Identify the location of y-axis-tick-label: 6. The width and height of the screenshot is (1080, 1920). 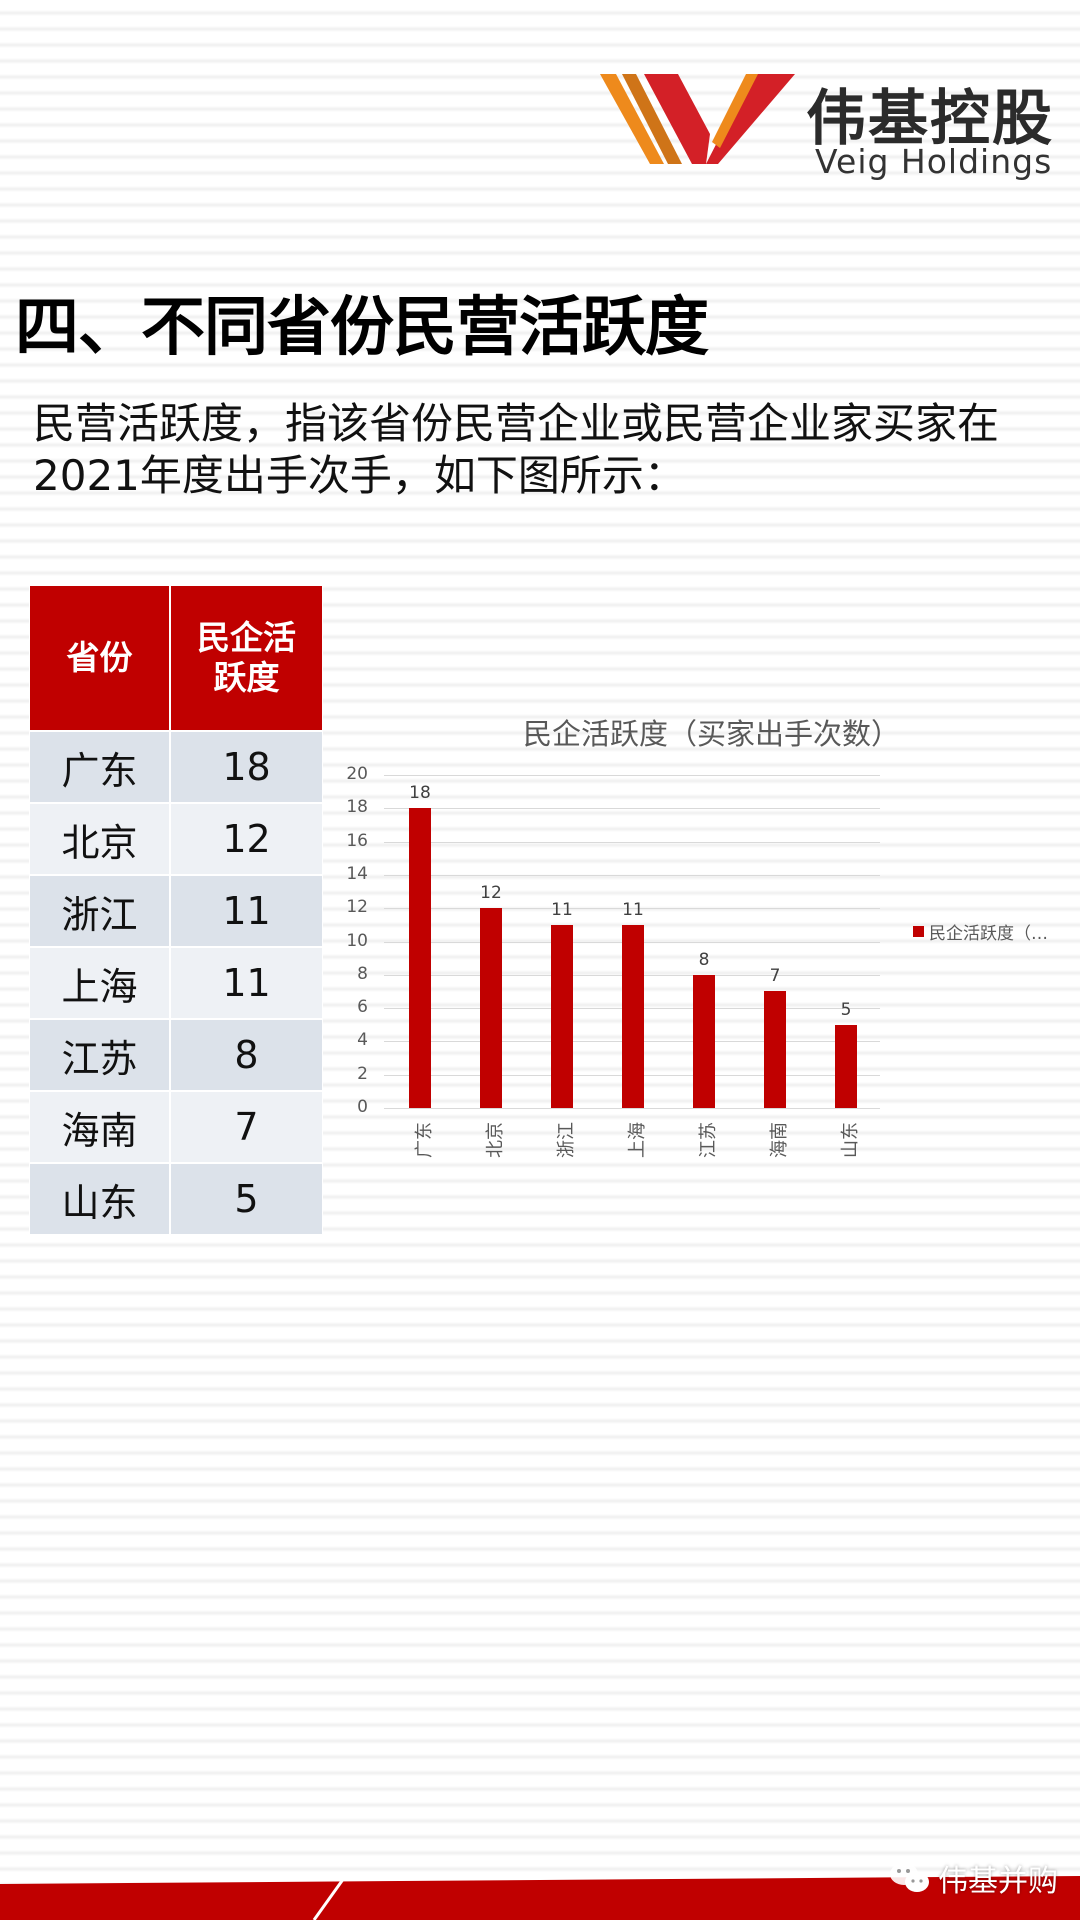
(362, 1007).